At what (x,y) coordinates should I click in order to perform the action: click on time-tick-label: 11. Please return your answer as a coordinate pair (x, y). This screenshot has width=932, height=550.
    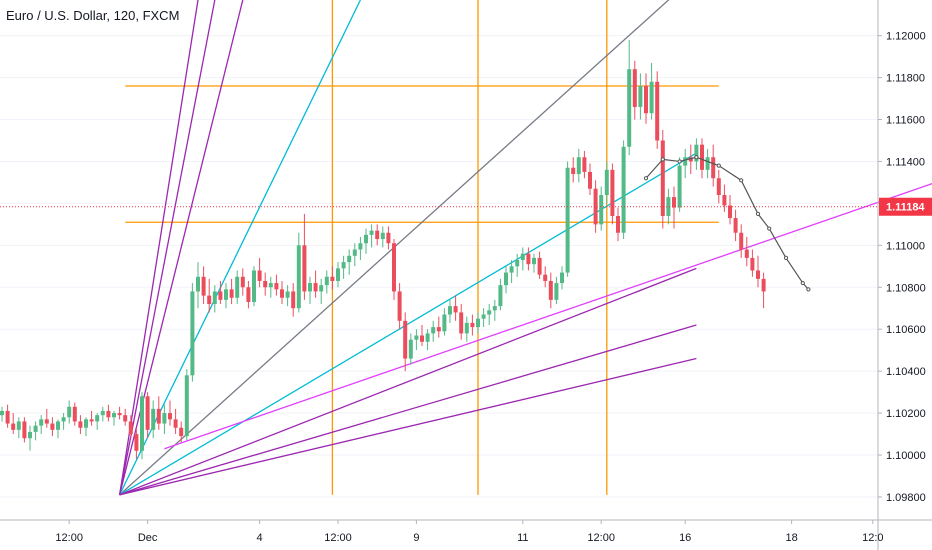
    Looking at the image, I should click on (522, 538).